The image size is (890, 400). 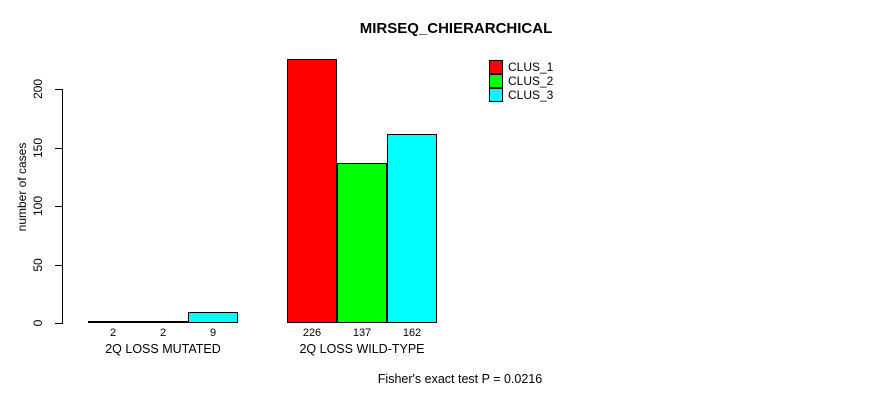 I want to click on bar-clus-2-2q-loss-wild-type, so click(x=362, y=242).